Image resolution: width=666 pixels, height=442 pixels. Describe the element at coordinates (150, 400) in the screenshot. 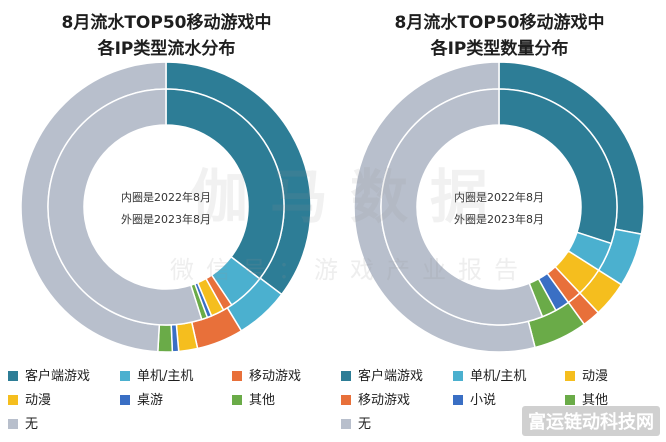

I see `legend-label: 桌游` at that location.